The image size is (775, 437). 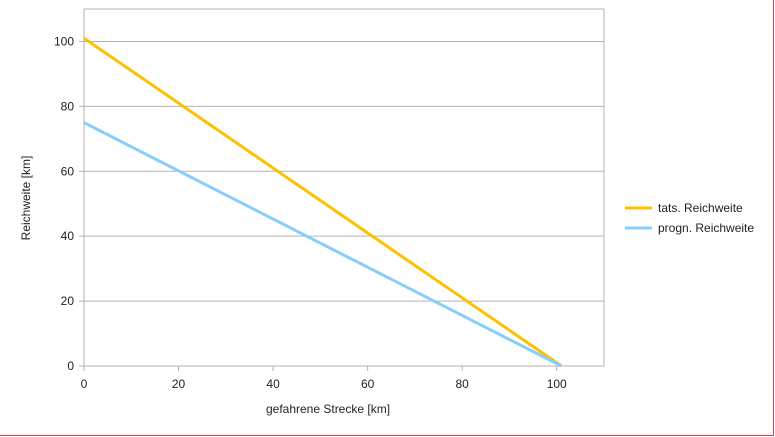 I want to click on x-tick-label: 100, so click(x=557, y=384).